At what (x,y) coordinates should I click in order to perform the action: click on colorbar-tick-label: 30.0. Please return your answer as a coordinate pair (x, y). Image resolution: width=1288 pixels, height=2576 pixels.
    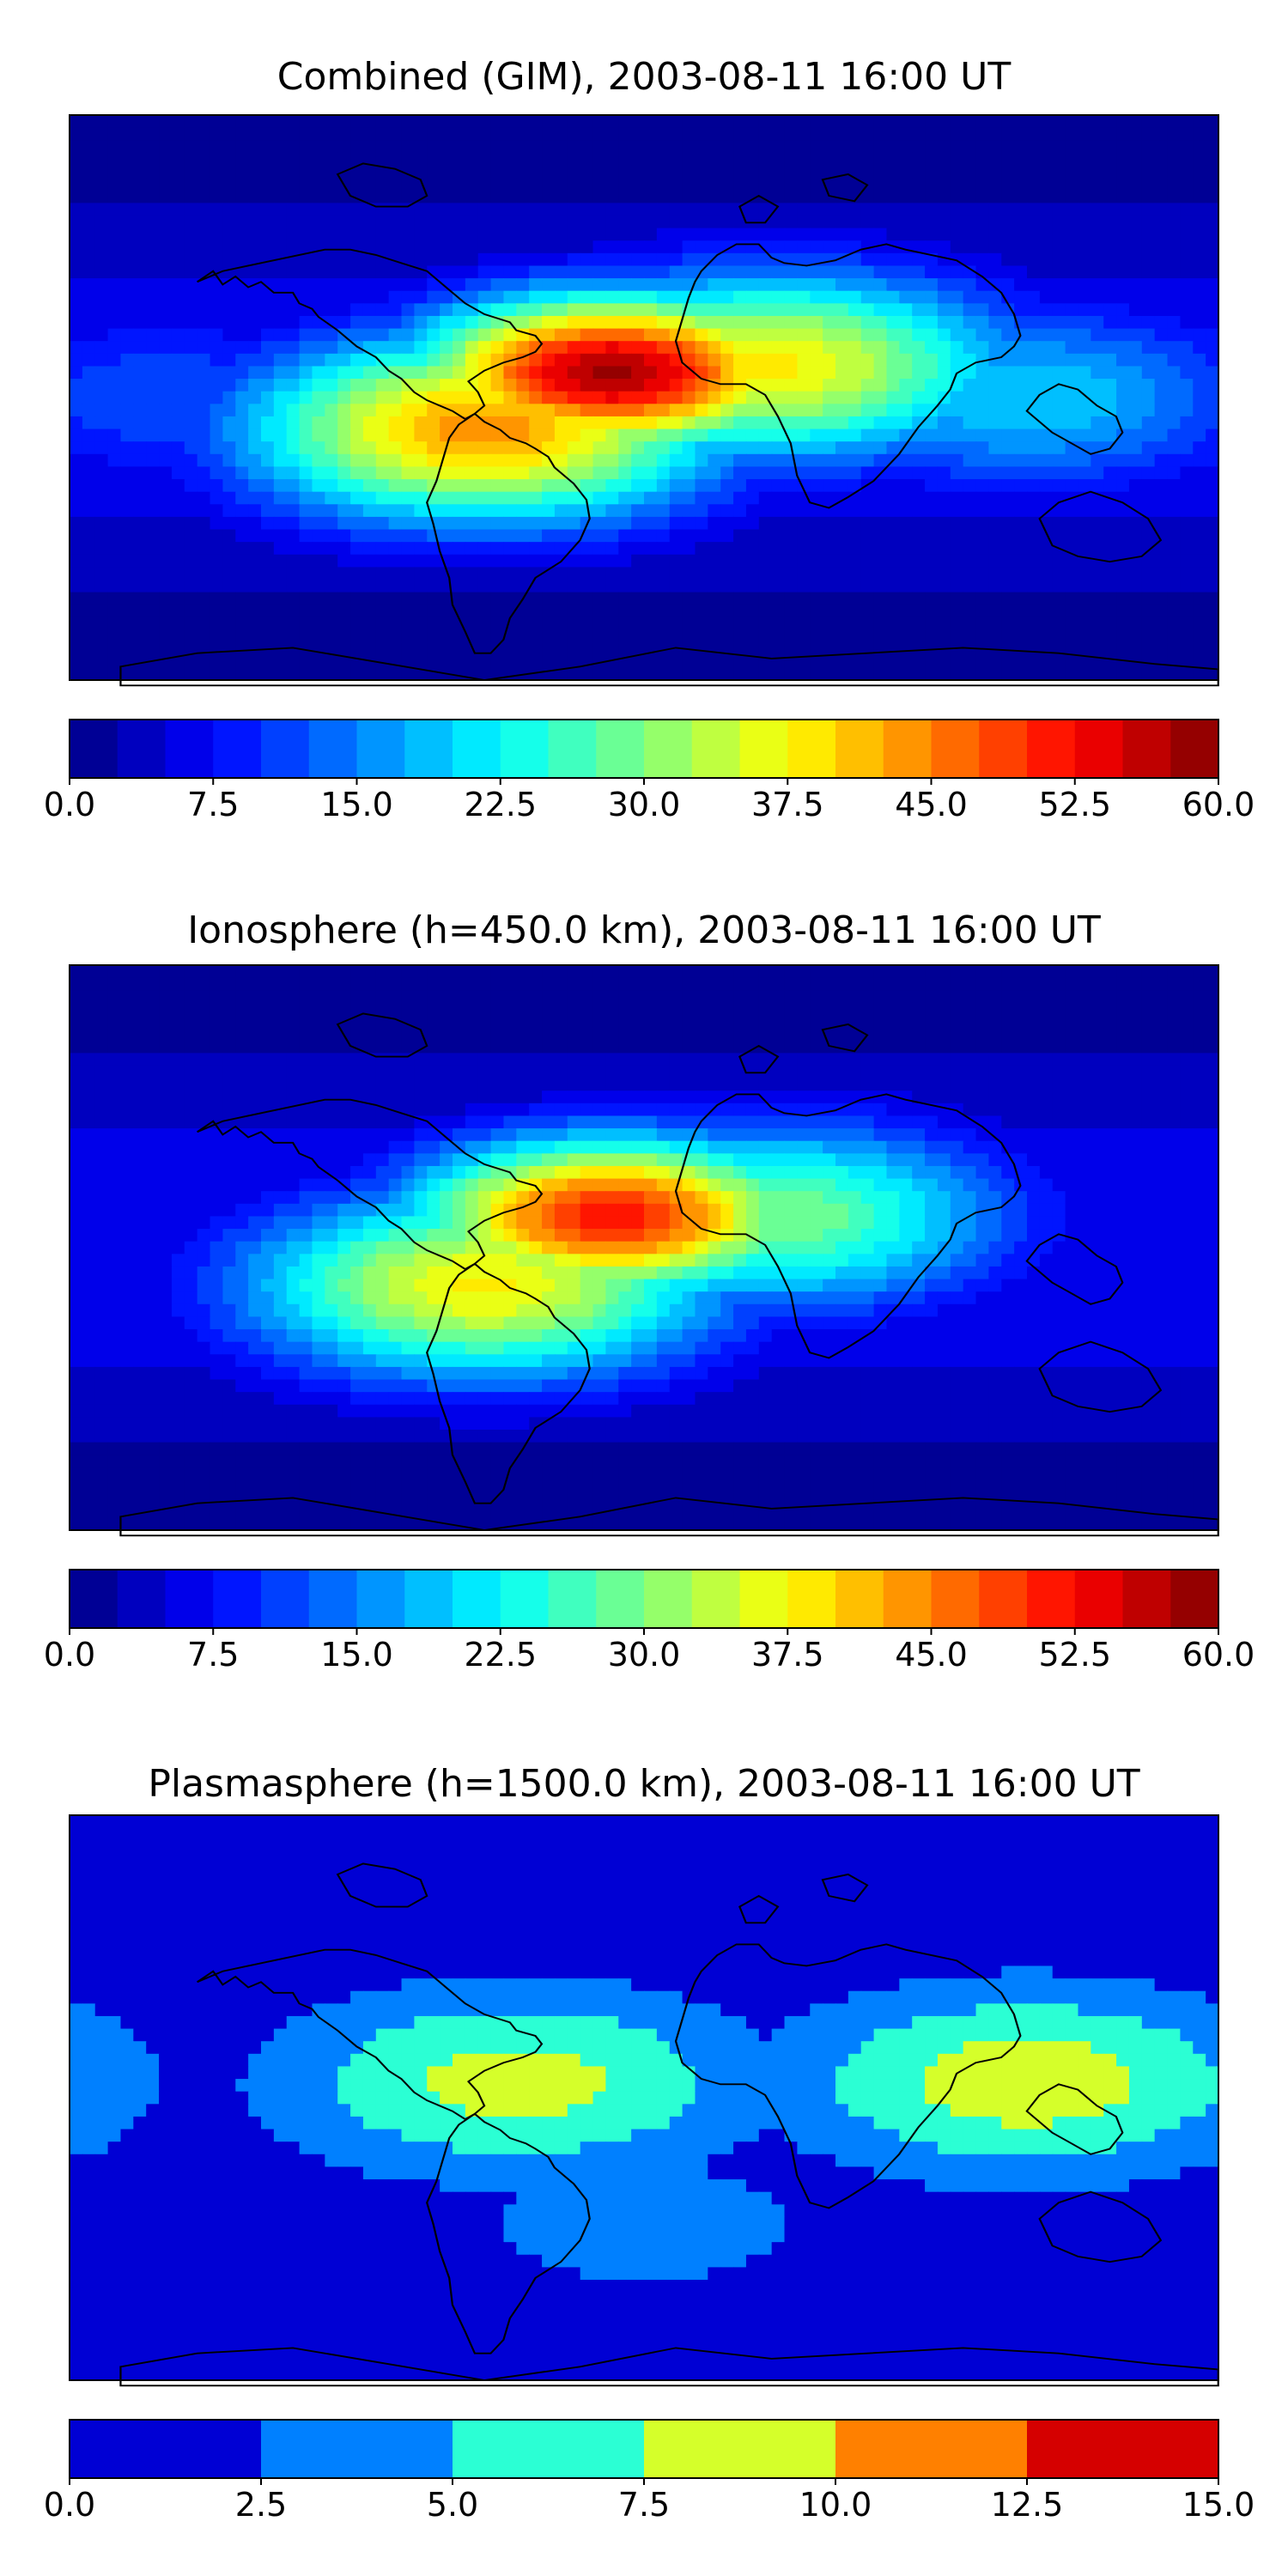
    Looking at the image, I should click on (644, 804).